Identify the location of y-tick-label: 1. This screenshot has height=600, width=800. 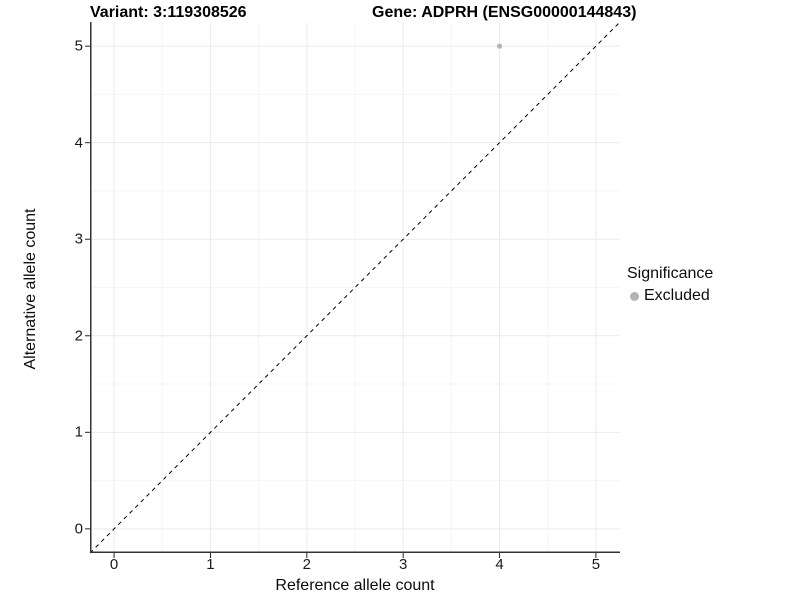
(78, 432).